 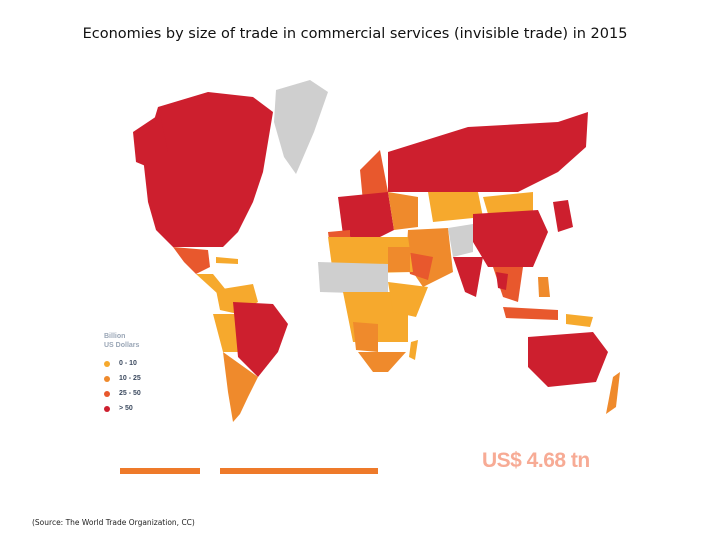 I want to click on region-central-asia, so click(x=460, y=240).